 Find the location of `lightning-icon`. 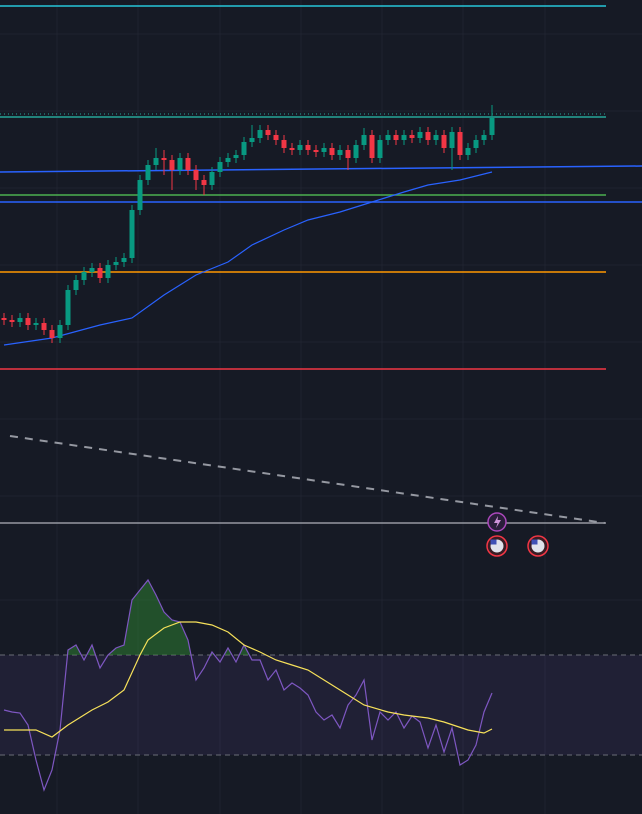

lightning-icon is located at coordinates (497, 522).